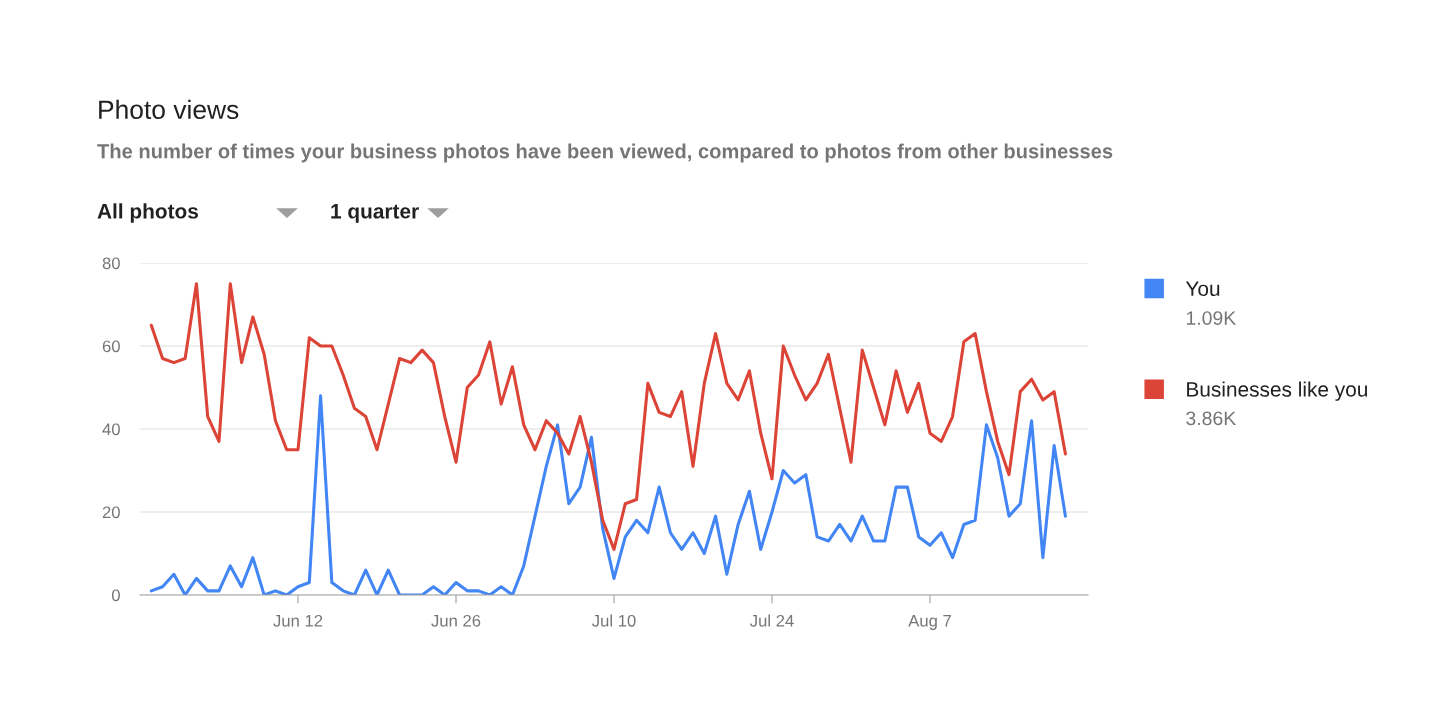 This screenshot has width=1431, height=726. What do you see at coordinates (111, 429) in the screenshot?
I see `y-tick-label: 40` at bounding box center [111, 429].